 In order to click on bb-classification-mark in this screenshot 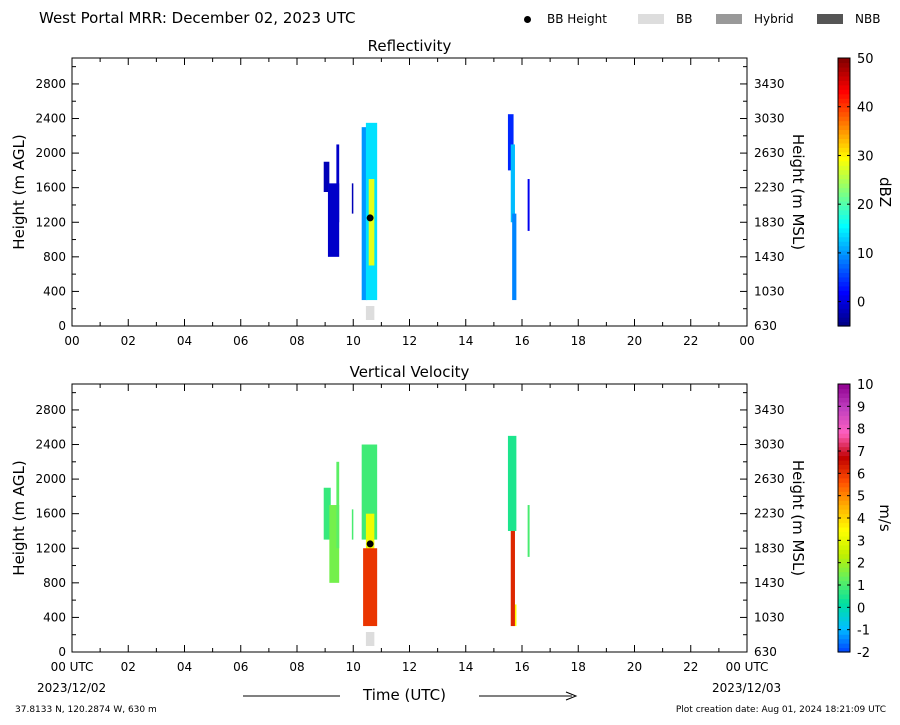, I will do `click(370, 313)`.